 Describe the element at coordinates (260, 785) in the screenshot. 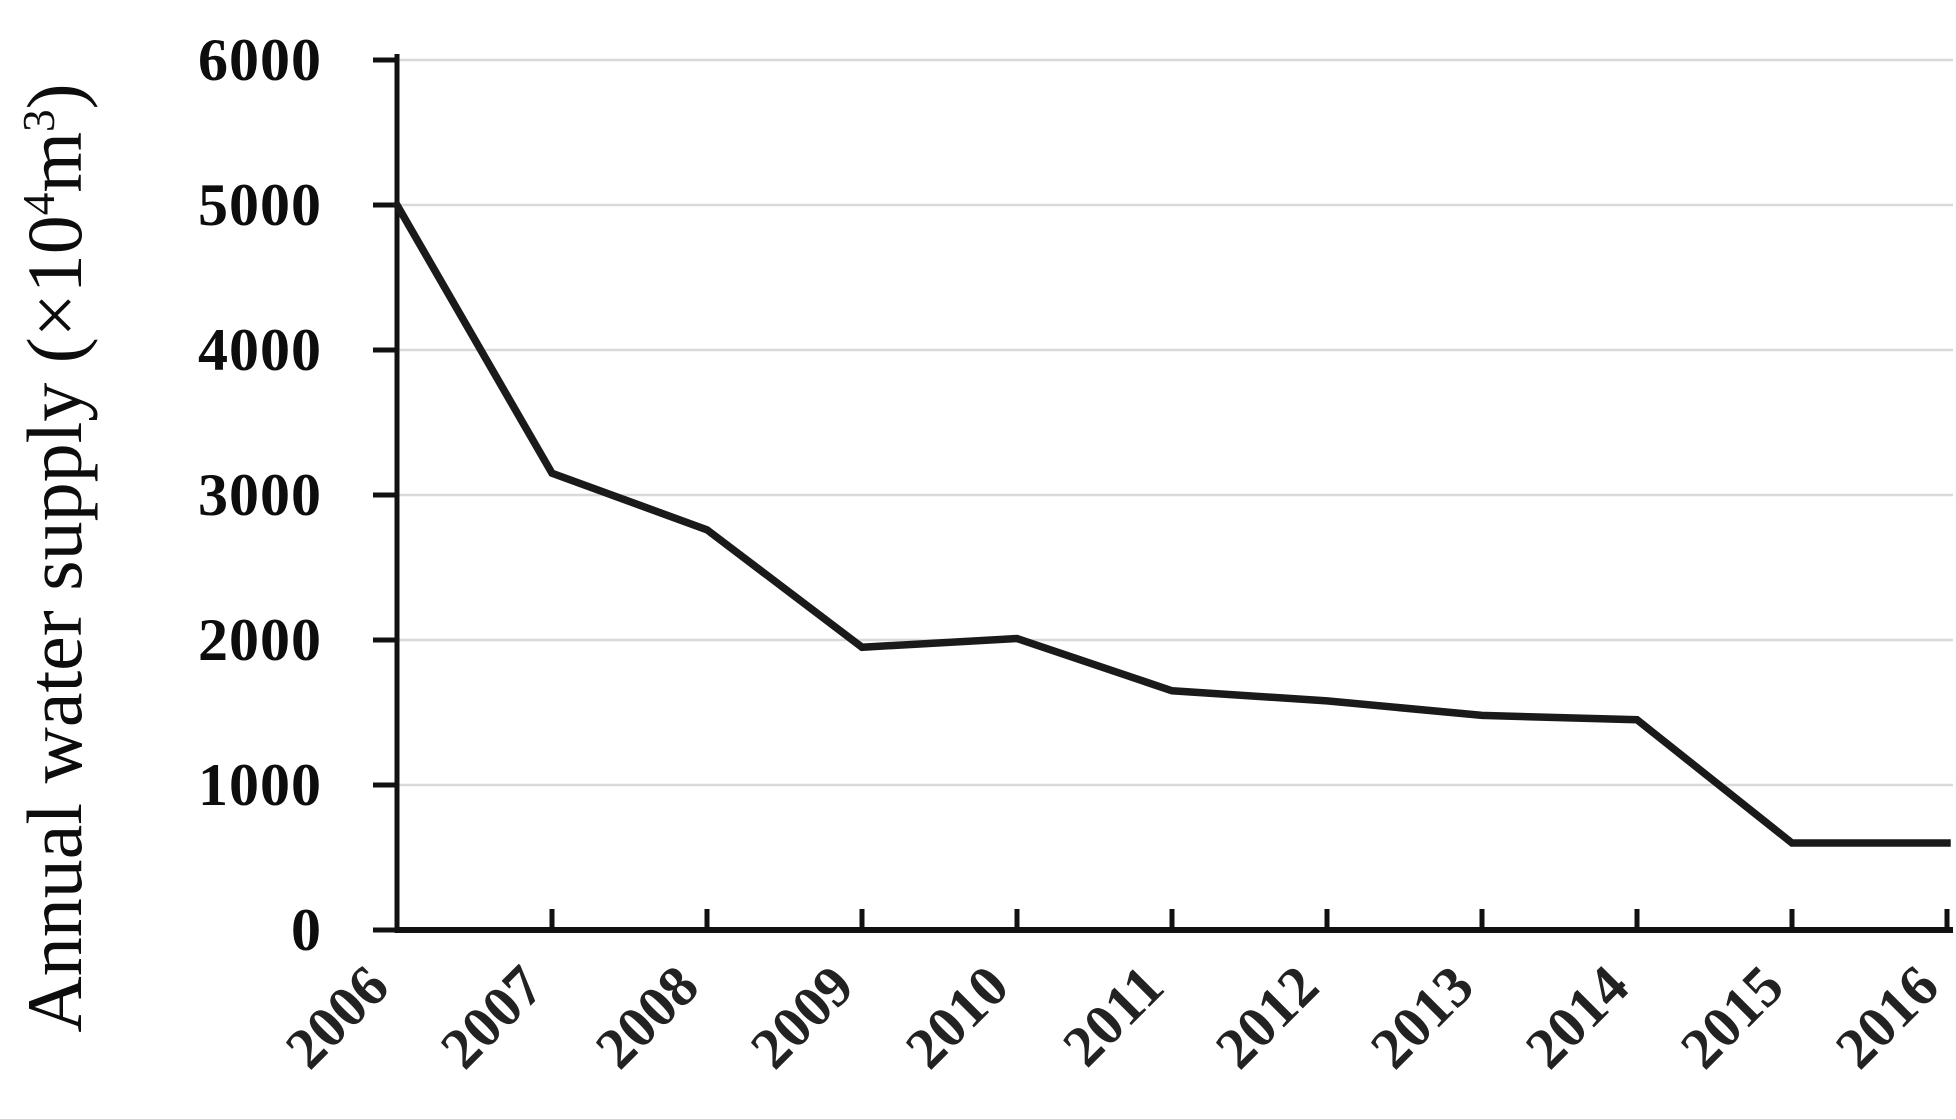

I see `y-tick-label-1000: 1000` at that location.